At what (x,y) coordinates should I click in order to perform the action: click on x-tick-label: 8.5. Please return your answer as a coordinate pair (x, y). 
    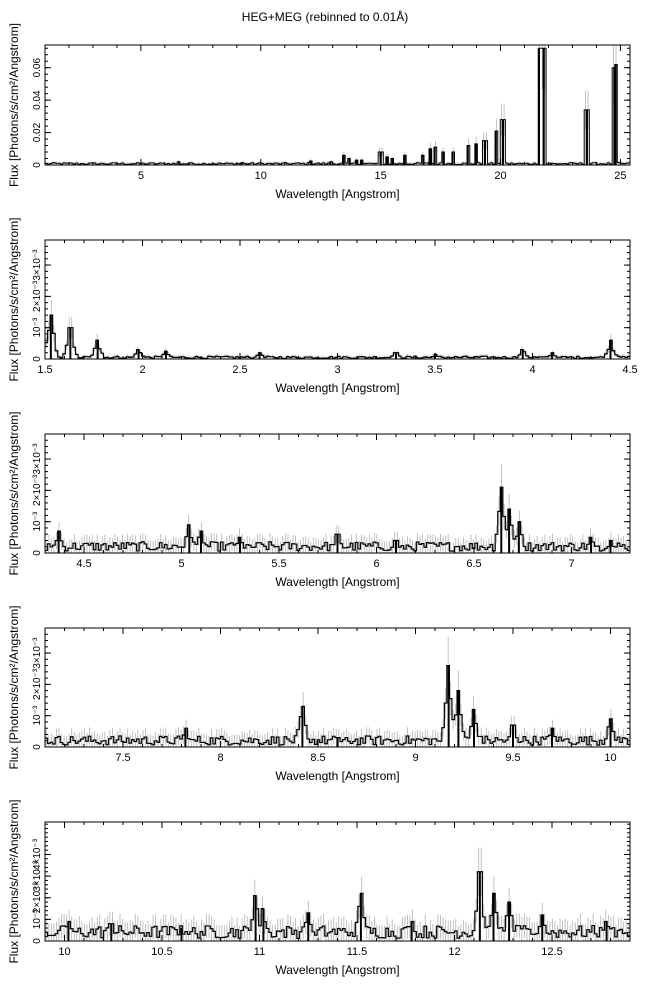
    Looking at the image, I should click on (317, 758).